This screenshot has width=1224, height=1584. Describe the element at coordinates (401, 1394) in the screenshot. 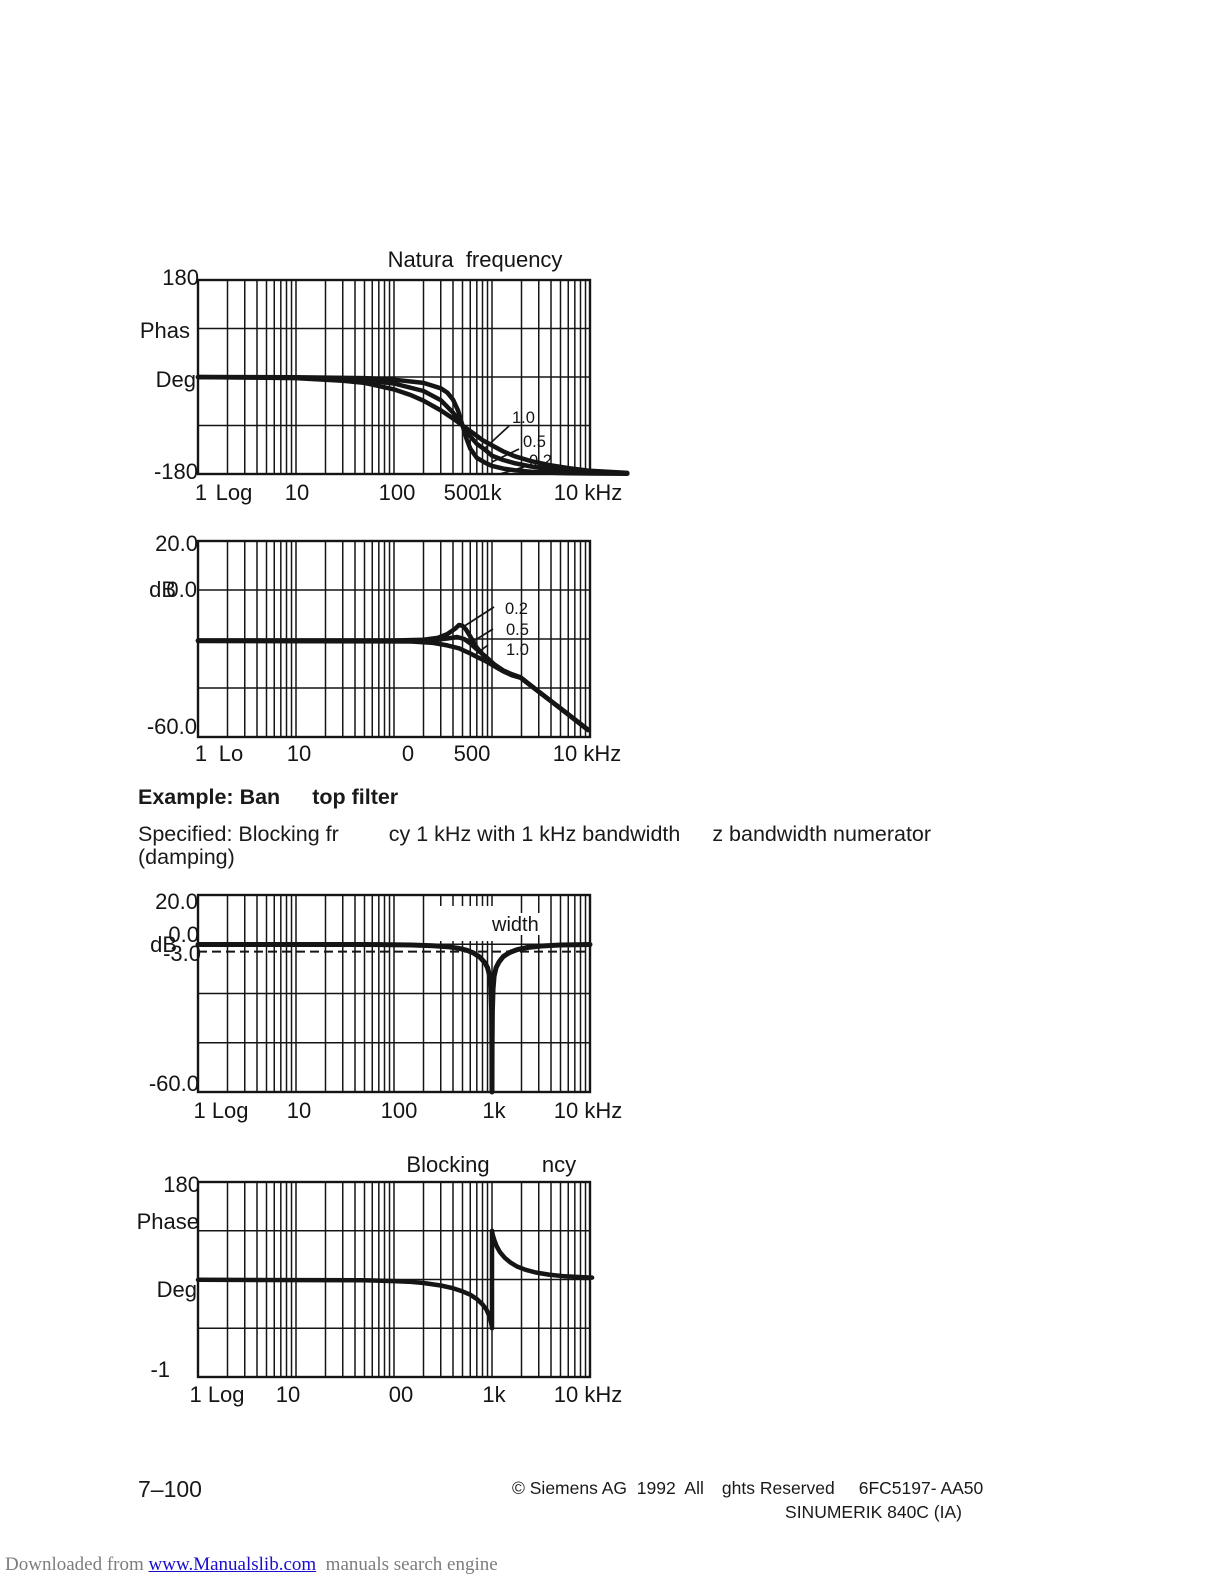

I see `x-axis-label: 00` at that location.